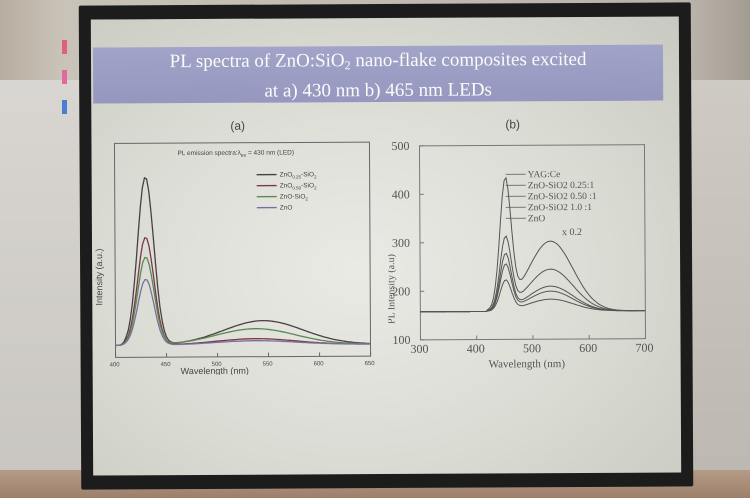 The height and width of the screenshot is (498, 750). What do you see at coordinates (537, 219) in the screenshot?
I see `legend-b-entry: ZnO` at bounding box center [537, 219].